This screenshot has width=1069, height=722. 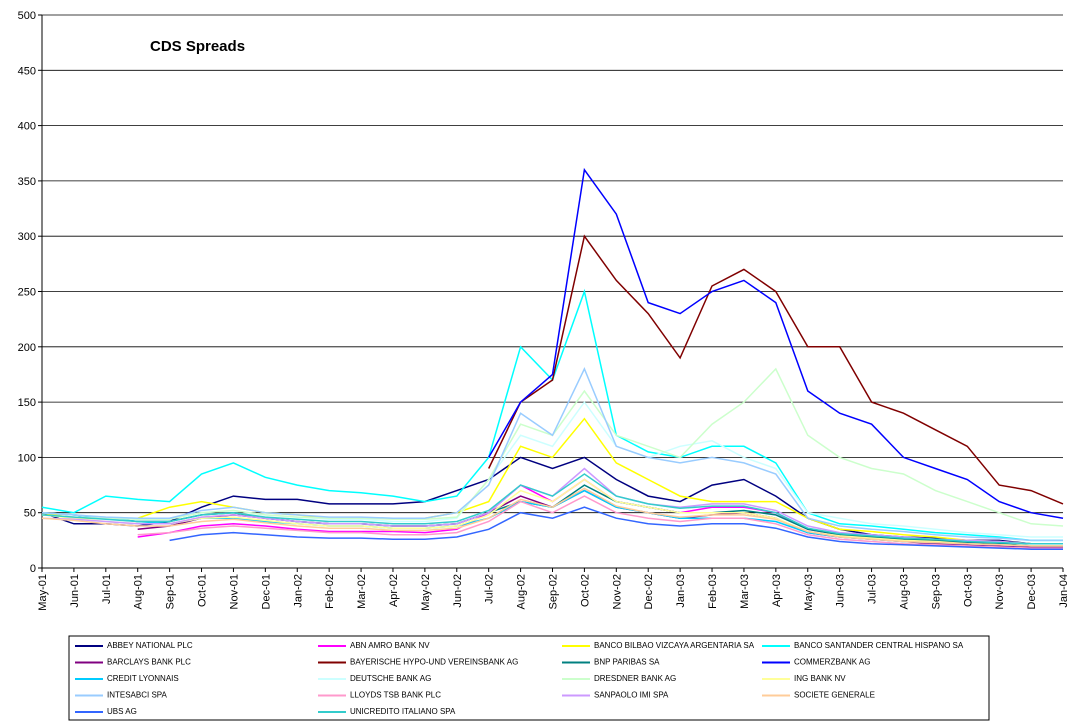 What do you see at coordinates (30, 514) in the screenshot?
I see `y-tick-label: 50` at bounding box center [30, 514].